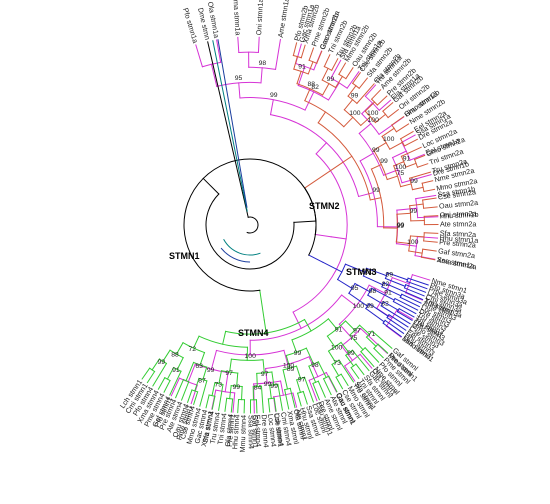  Describe the element at coordinates (291, 369) in the screenshot. I see `bootstrap-value: 89` at that location.